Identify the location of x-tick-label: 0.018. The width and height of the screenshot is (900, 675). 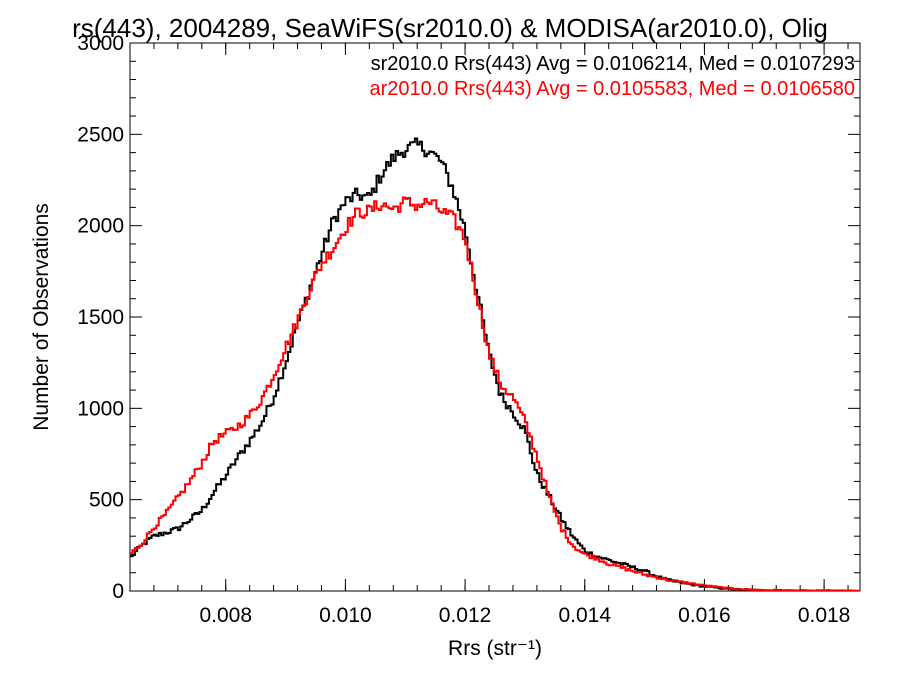
(824, 615).